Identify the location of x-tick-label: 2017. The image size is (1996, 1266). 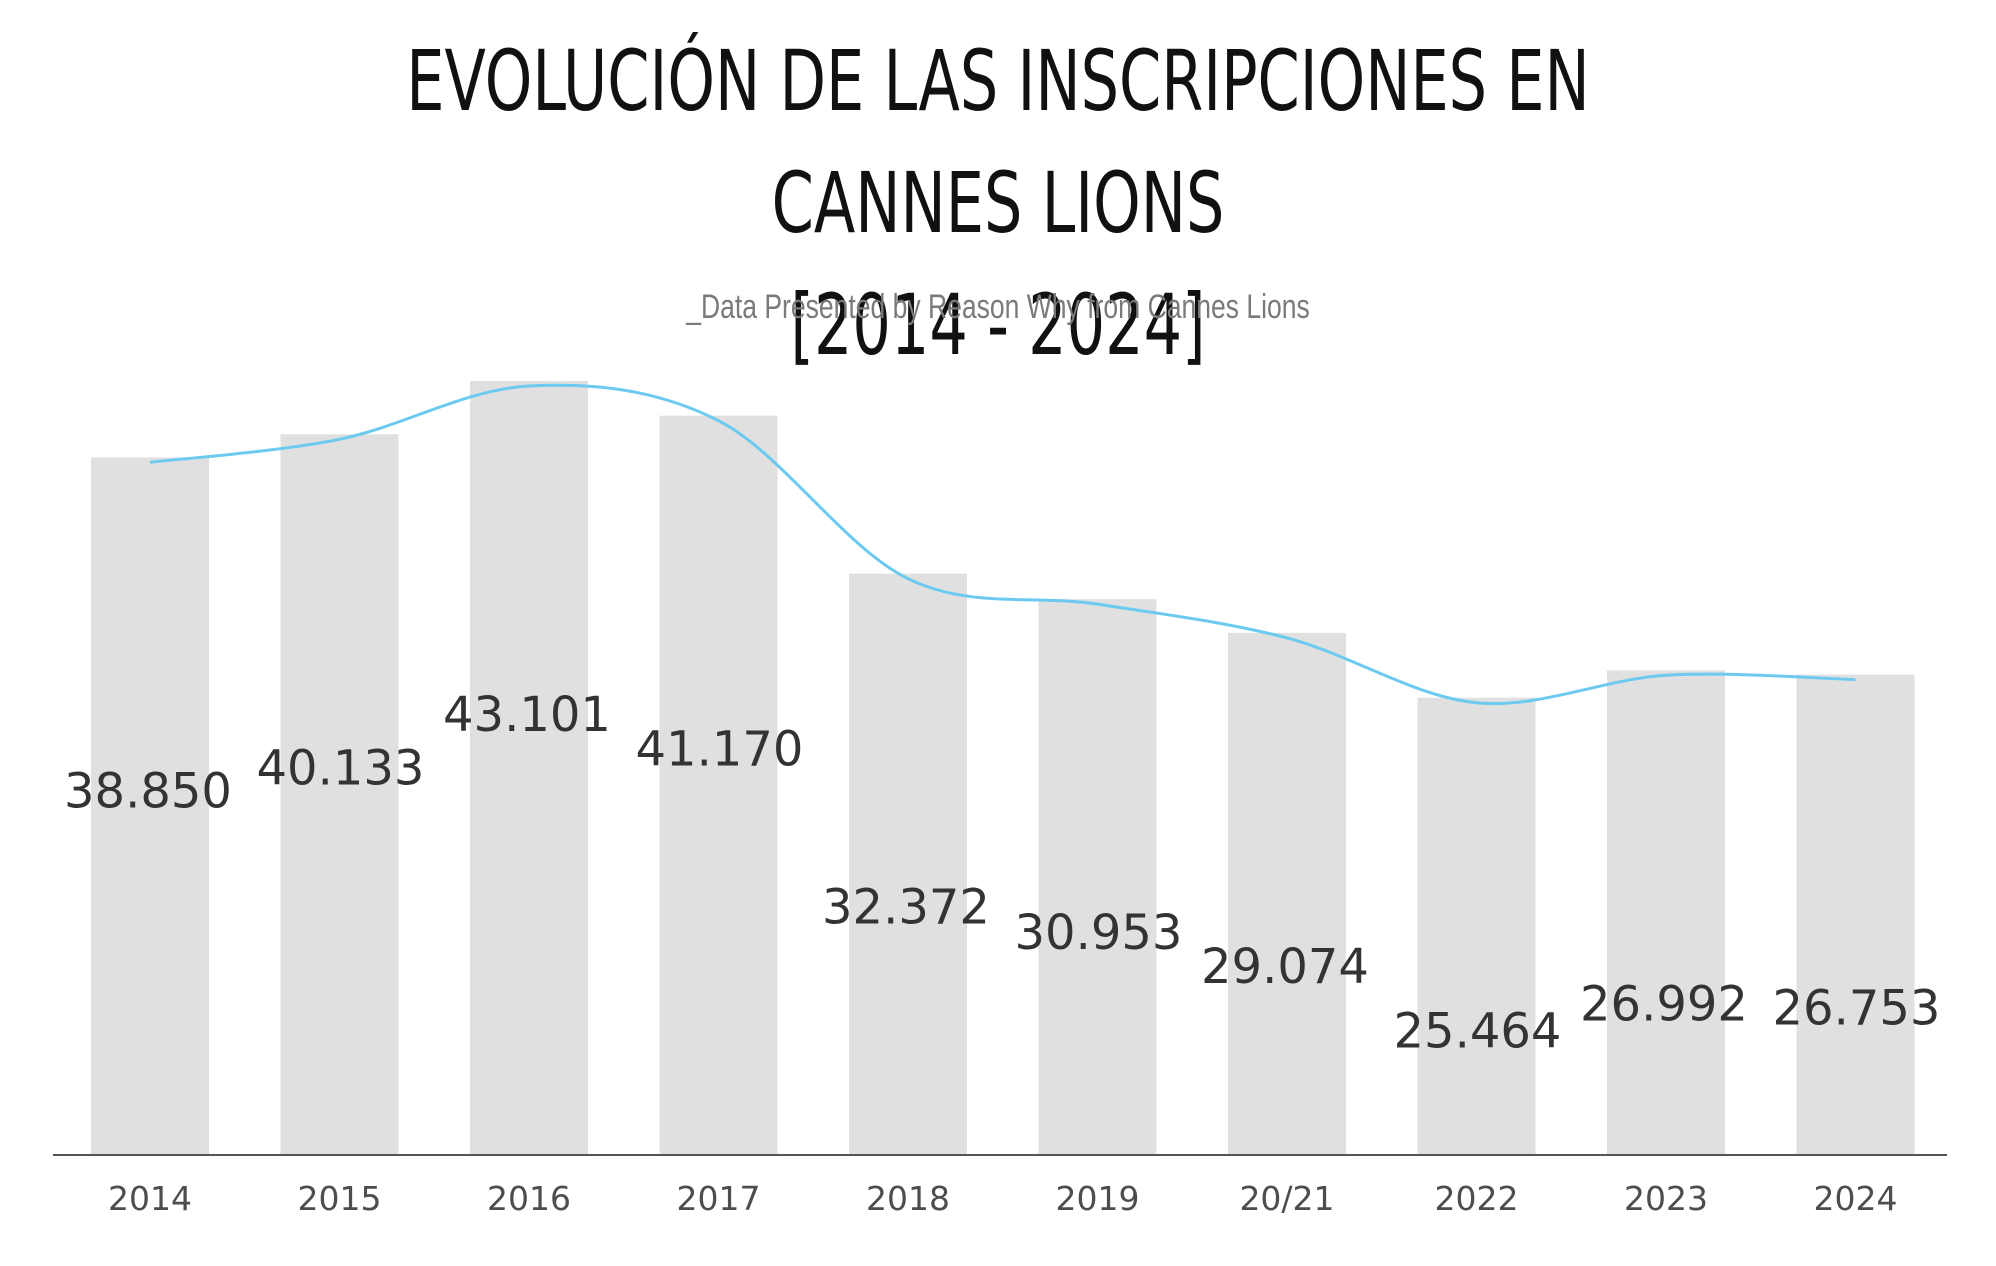
(719, 1198).